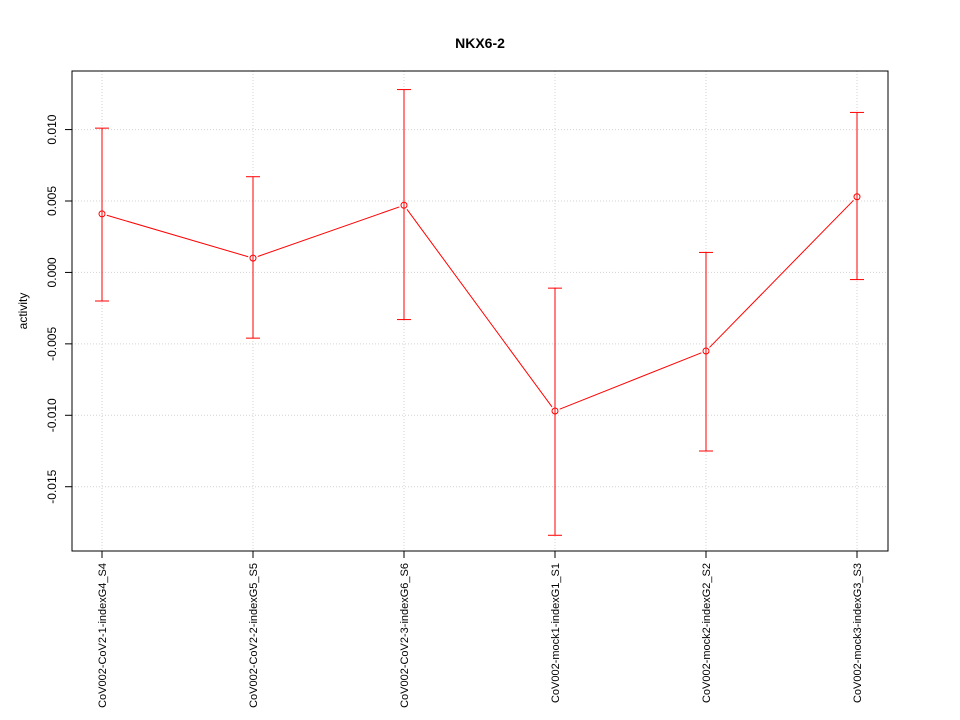  Describe the element at coordinates (480, 43) in the screenshot. I see `chart-title: NKX6-2` at that location.